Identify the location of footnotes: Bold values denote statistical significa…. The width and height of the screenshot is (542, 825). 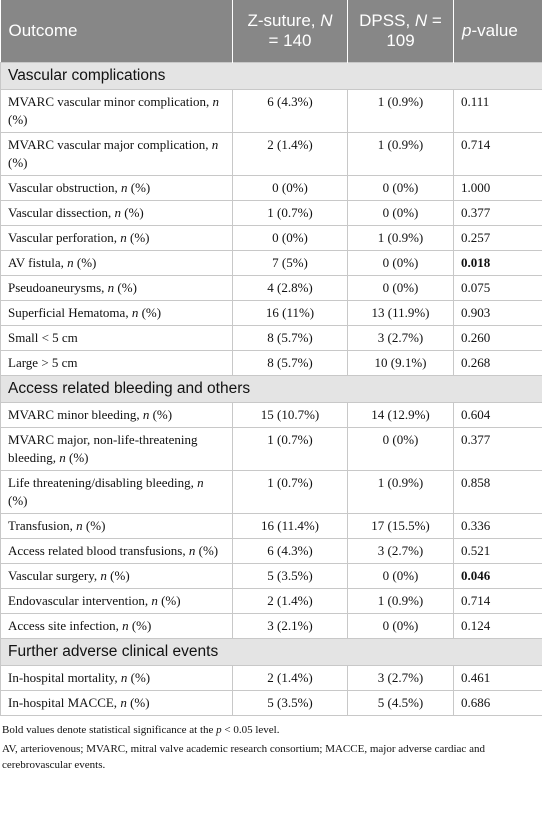
(271, 744).